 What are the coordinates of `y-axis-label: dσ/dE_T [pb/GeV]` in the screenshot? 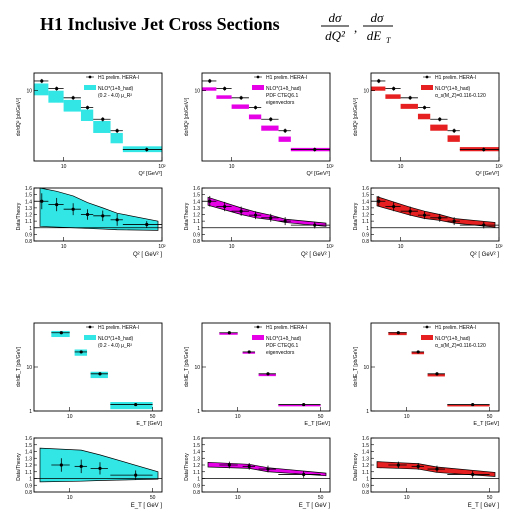 It's located at (19, 366).